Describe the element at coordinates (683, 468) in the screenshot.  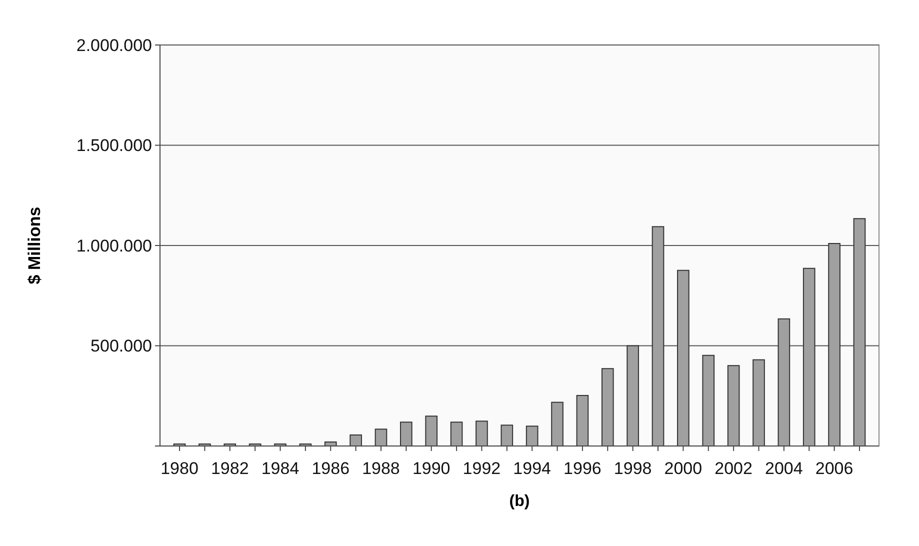
I see `x-tick-label: 2000` at that location.